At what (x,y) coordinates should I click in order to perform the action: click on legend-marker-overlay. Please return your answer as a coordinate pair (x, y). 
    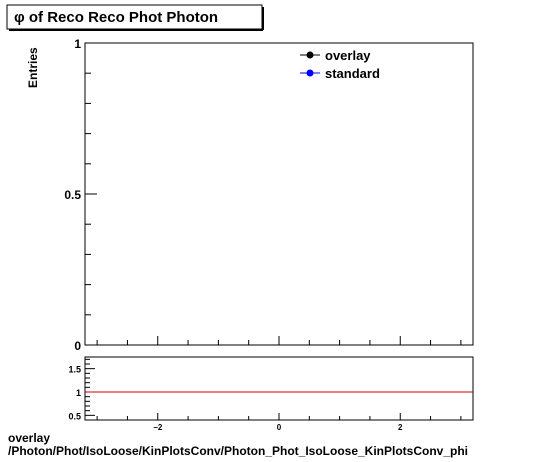
    Looking at the image, I should click on (310, 55).